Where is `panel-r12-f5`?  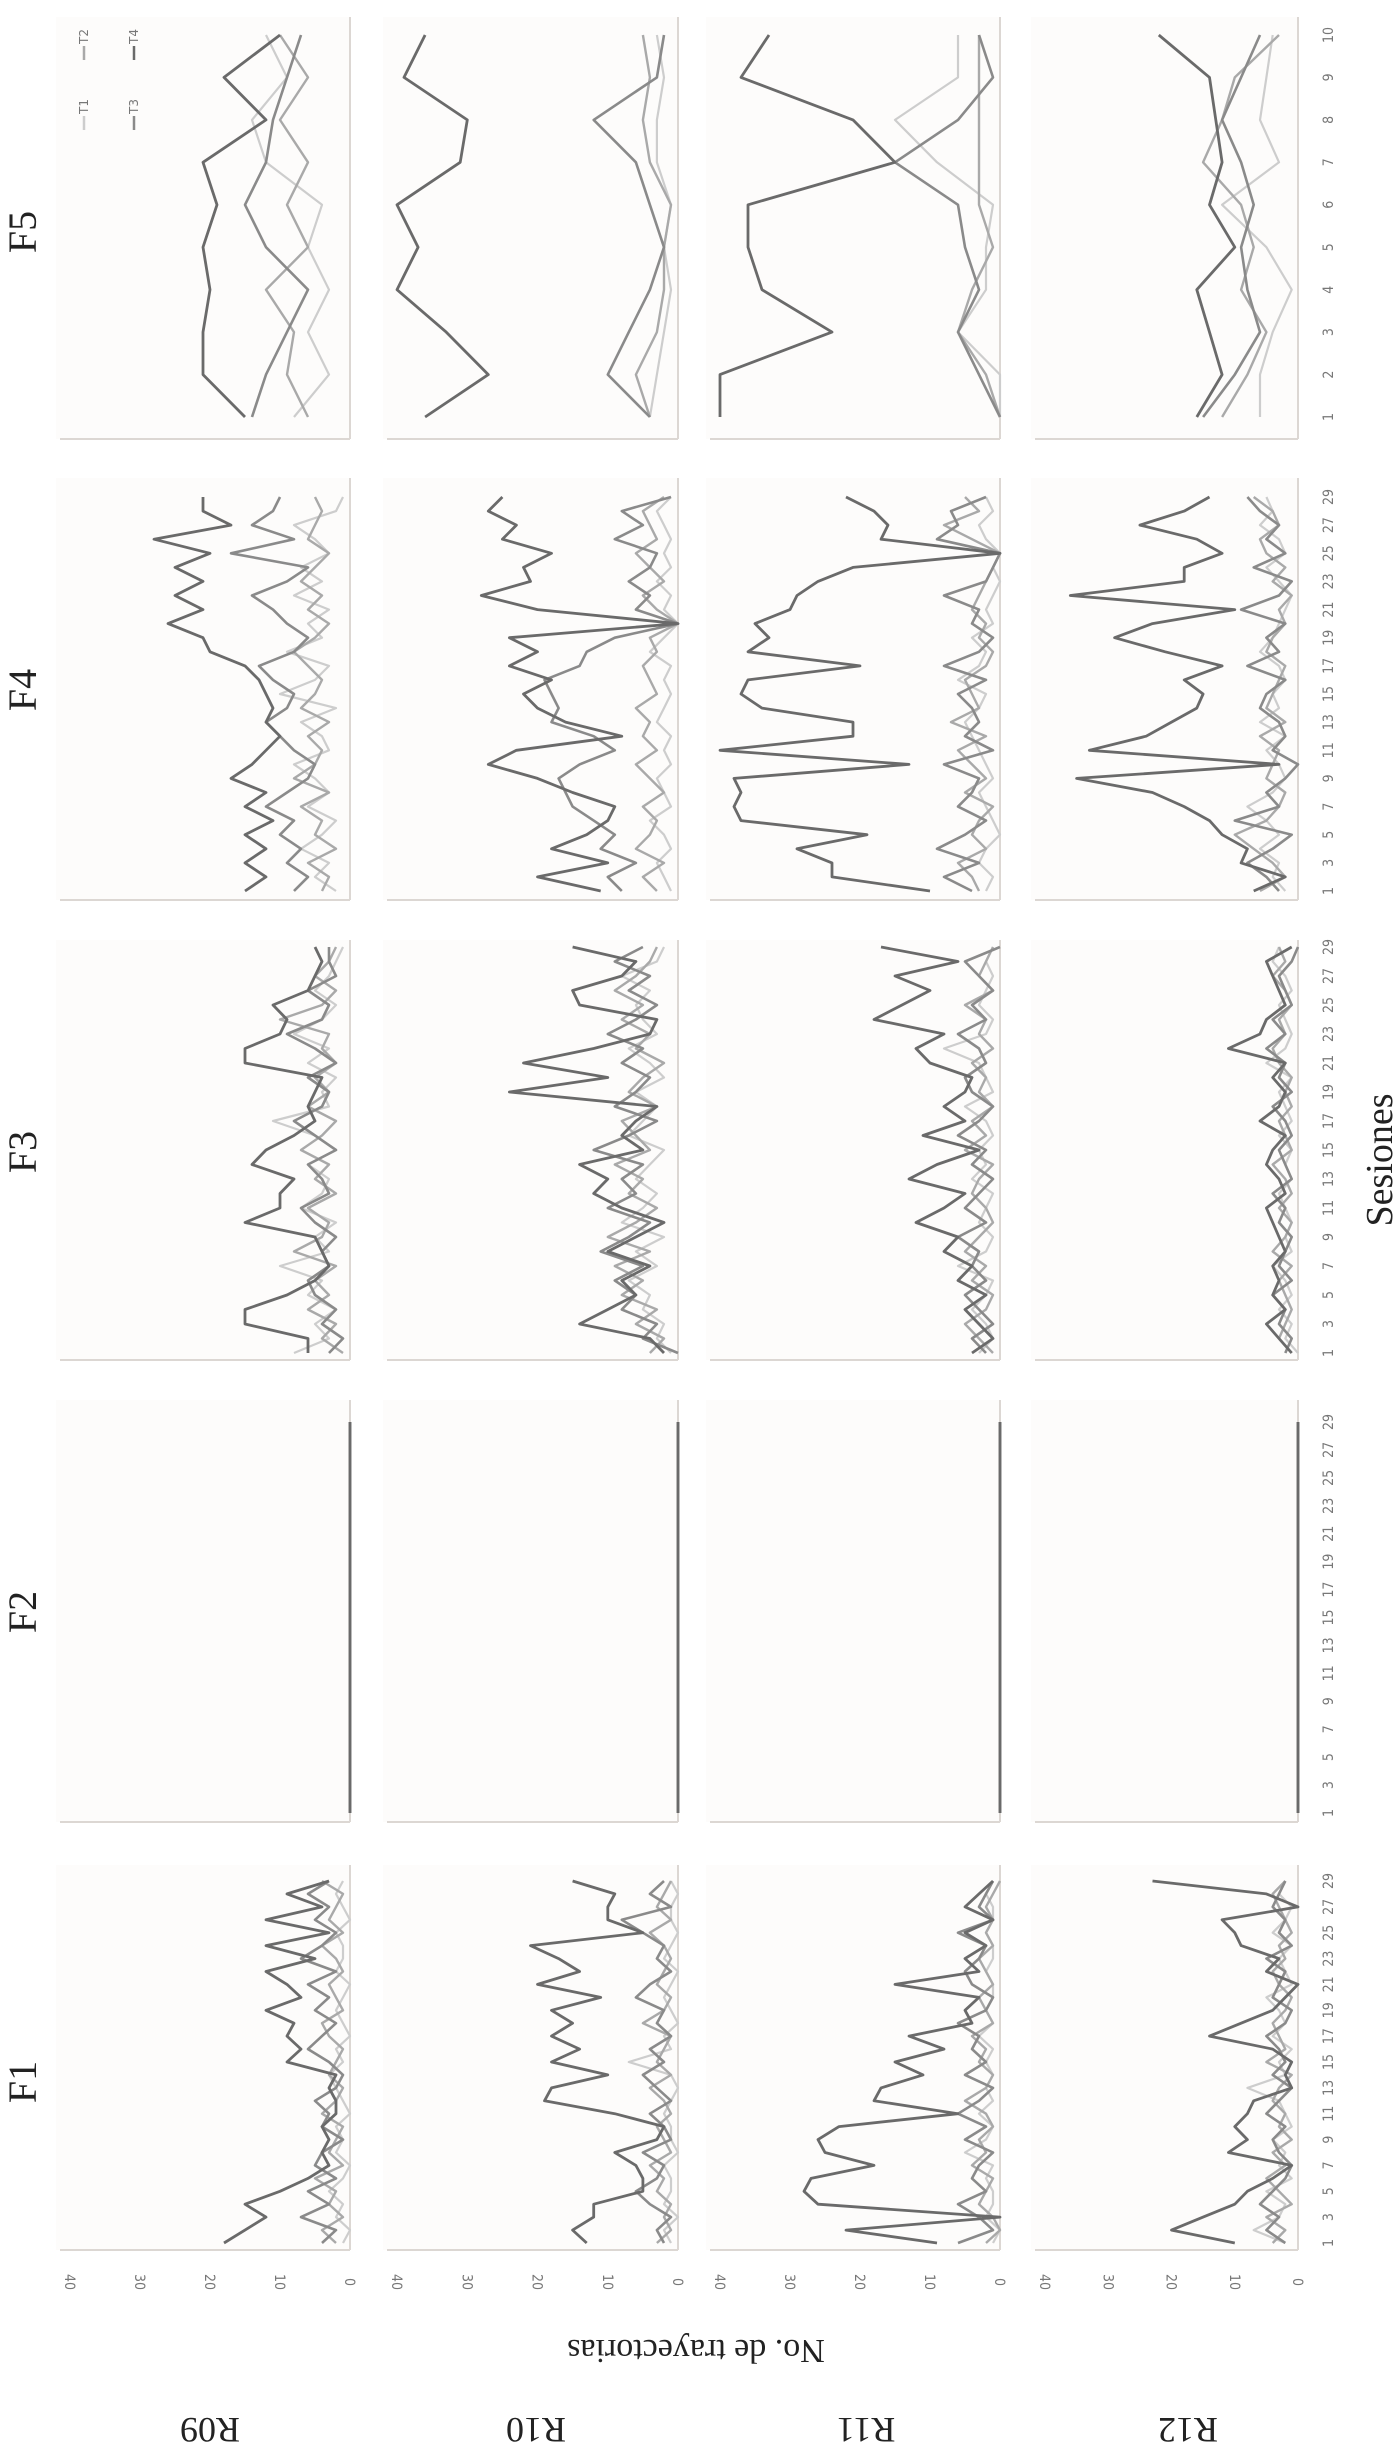 panel-r12-f5 is located at coordinates (1165, 228).